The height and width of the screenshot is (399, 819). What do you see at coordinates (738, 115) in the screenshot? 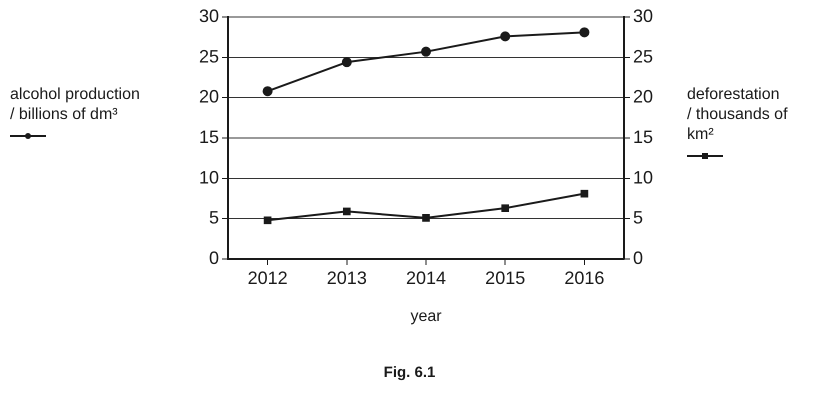
I see `y2-axis-title: deforestation / thousands of km²` at bounding box center [738, 115].